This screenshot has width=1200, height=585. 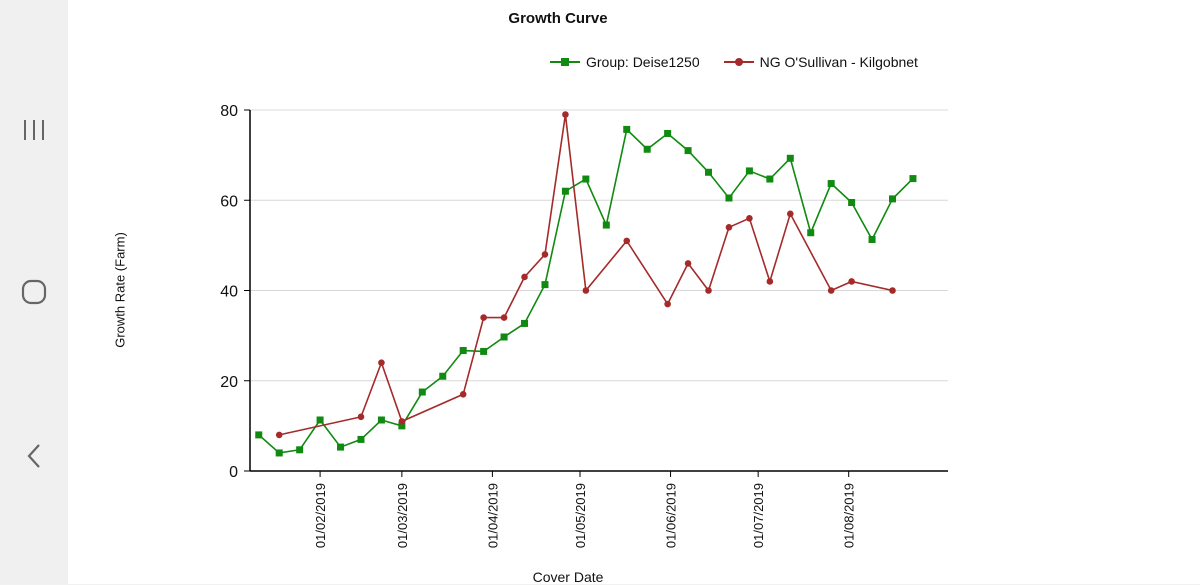 What do you see at coordinates (229, 292) in the screenshot?
I see `y-tick-label: 40` at bounding box center [229, 292].